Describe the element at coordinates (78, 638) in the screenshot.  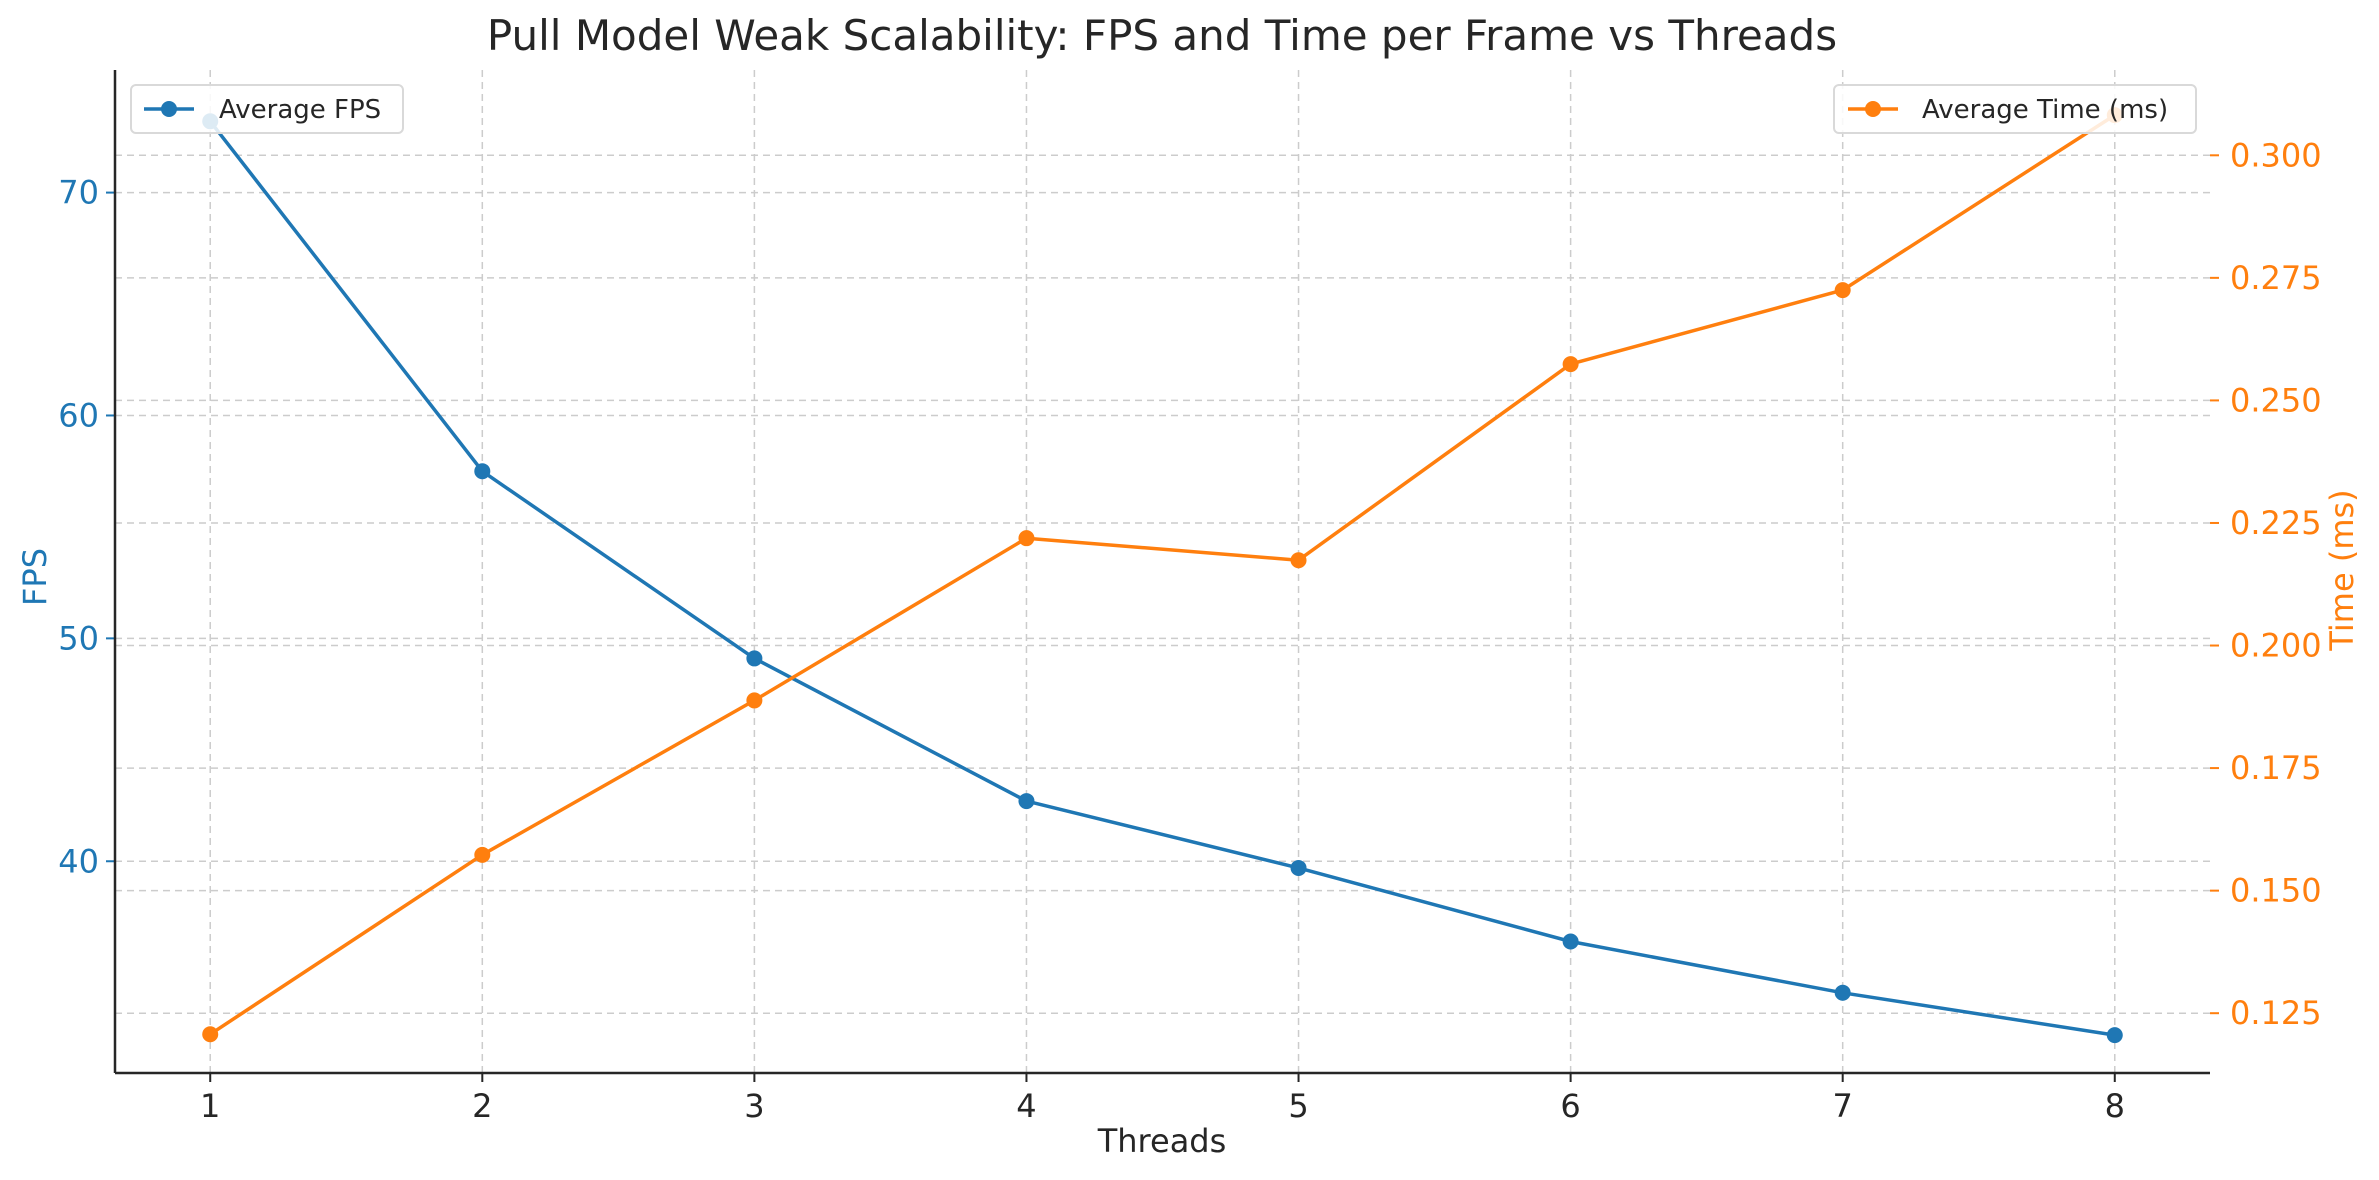
I see `y-left-tick-label: 50` at that location.